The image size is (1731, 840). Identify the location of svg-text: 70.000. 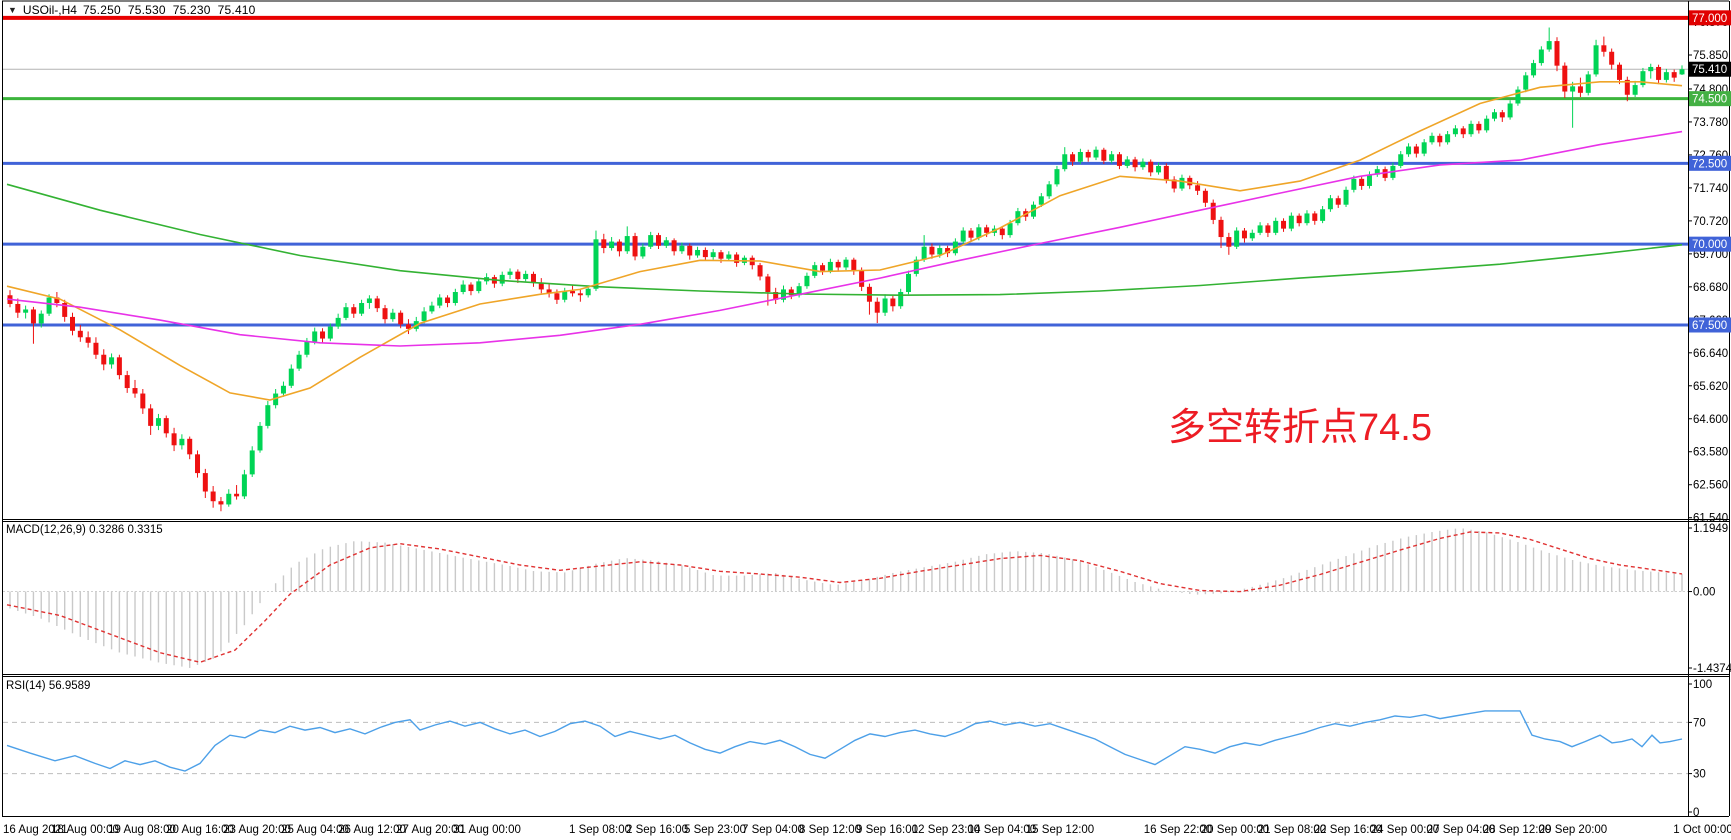
(1709, 245).